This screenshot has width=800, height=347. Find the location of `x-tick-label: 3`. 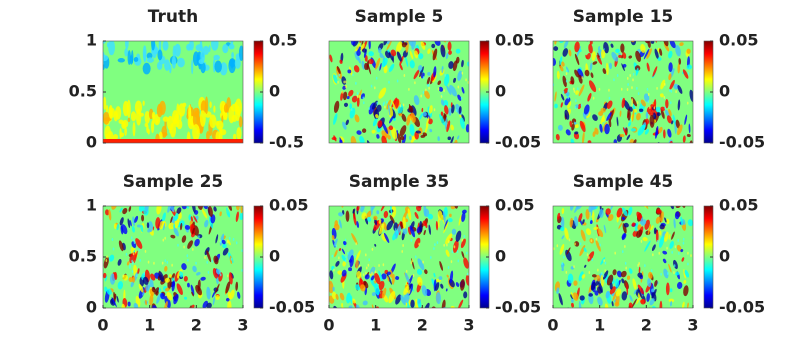

x-tick-label: 3 is located at coordinates (692, 325).